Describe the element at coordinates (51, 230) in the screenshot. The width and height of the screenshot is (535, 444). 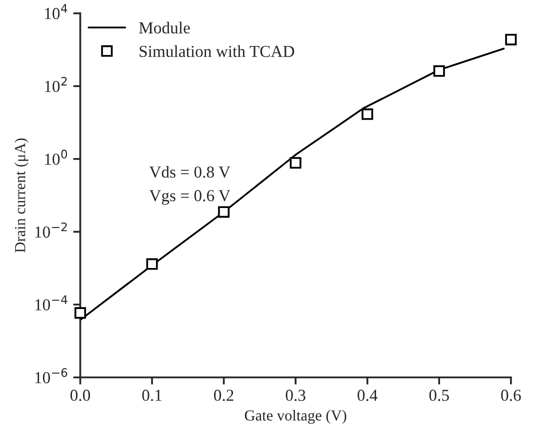
I see `y-tick-label: 10$^{−2}$` at that location.